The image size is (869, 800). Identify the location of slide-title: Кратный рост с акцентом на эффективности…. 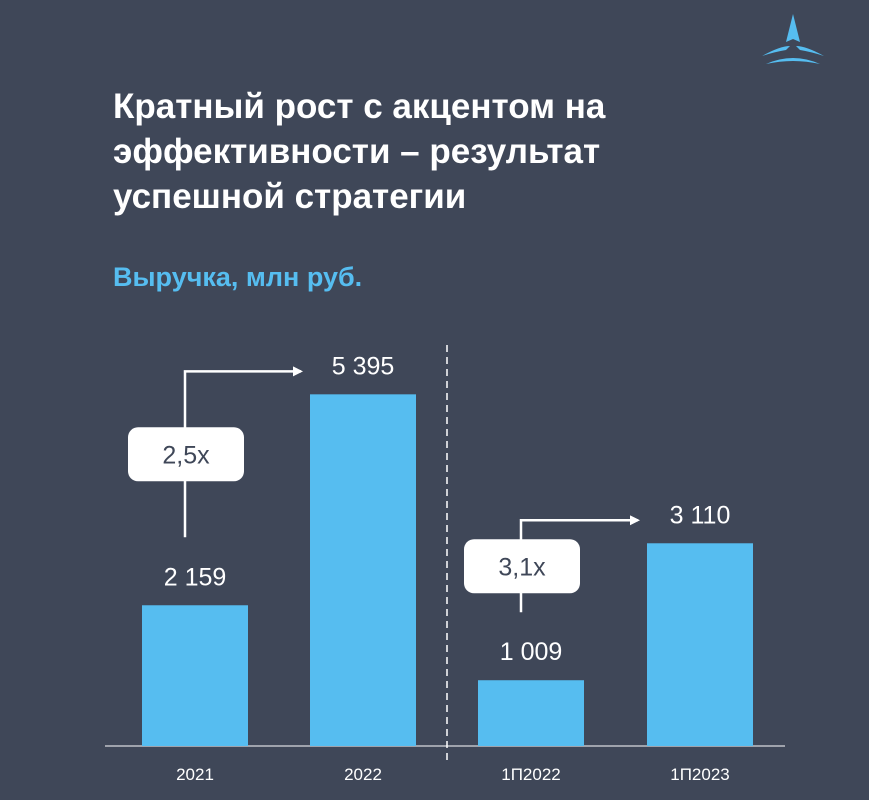
(433, 151).